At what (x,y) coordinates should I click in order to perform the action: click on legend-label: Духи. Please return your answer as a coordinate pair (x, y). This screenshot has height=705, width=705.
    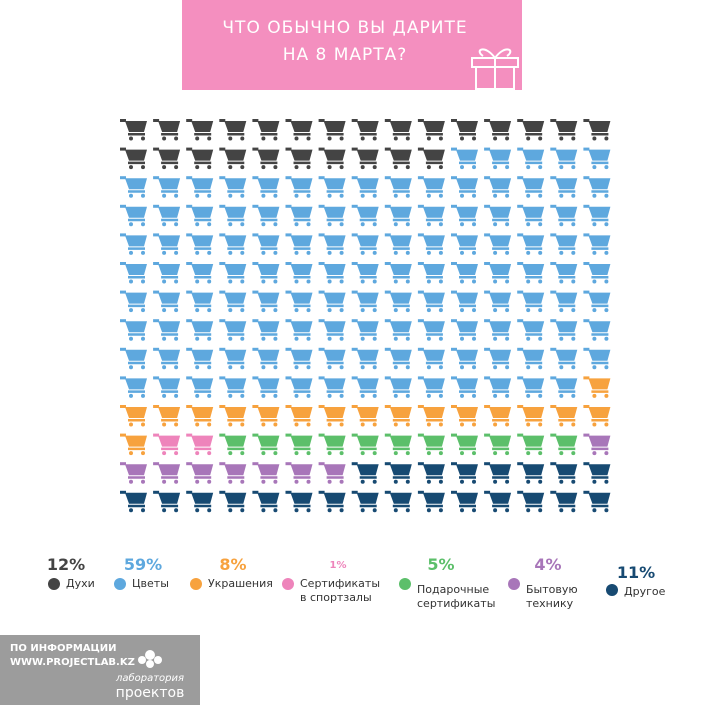
    Looking at the image, I should click on (80, 583).